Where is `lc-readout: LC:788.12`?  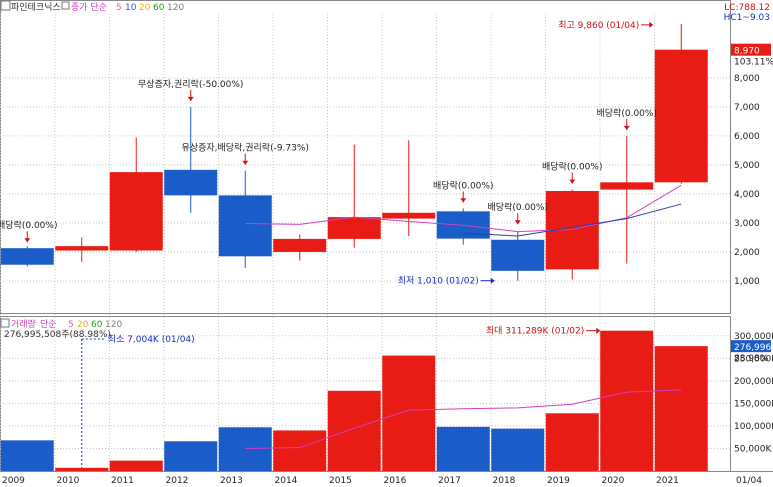 lc-readout: LC:788.12 is located at coordinates (747, 8).